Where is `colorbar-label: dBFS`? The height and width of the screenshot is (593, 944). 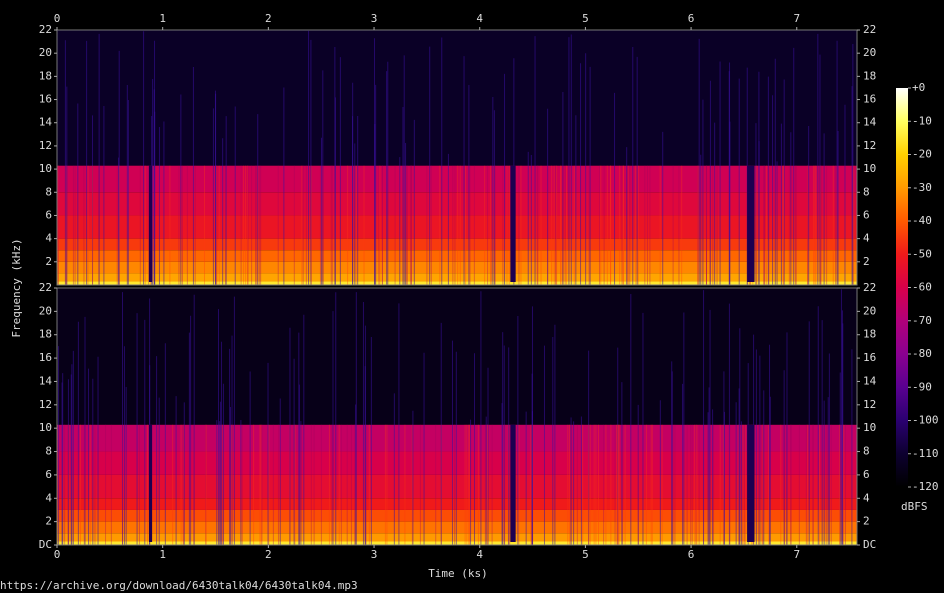
colorbar-label: dBFS is located at coordinates (914, 506).